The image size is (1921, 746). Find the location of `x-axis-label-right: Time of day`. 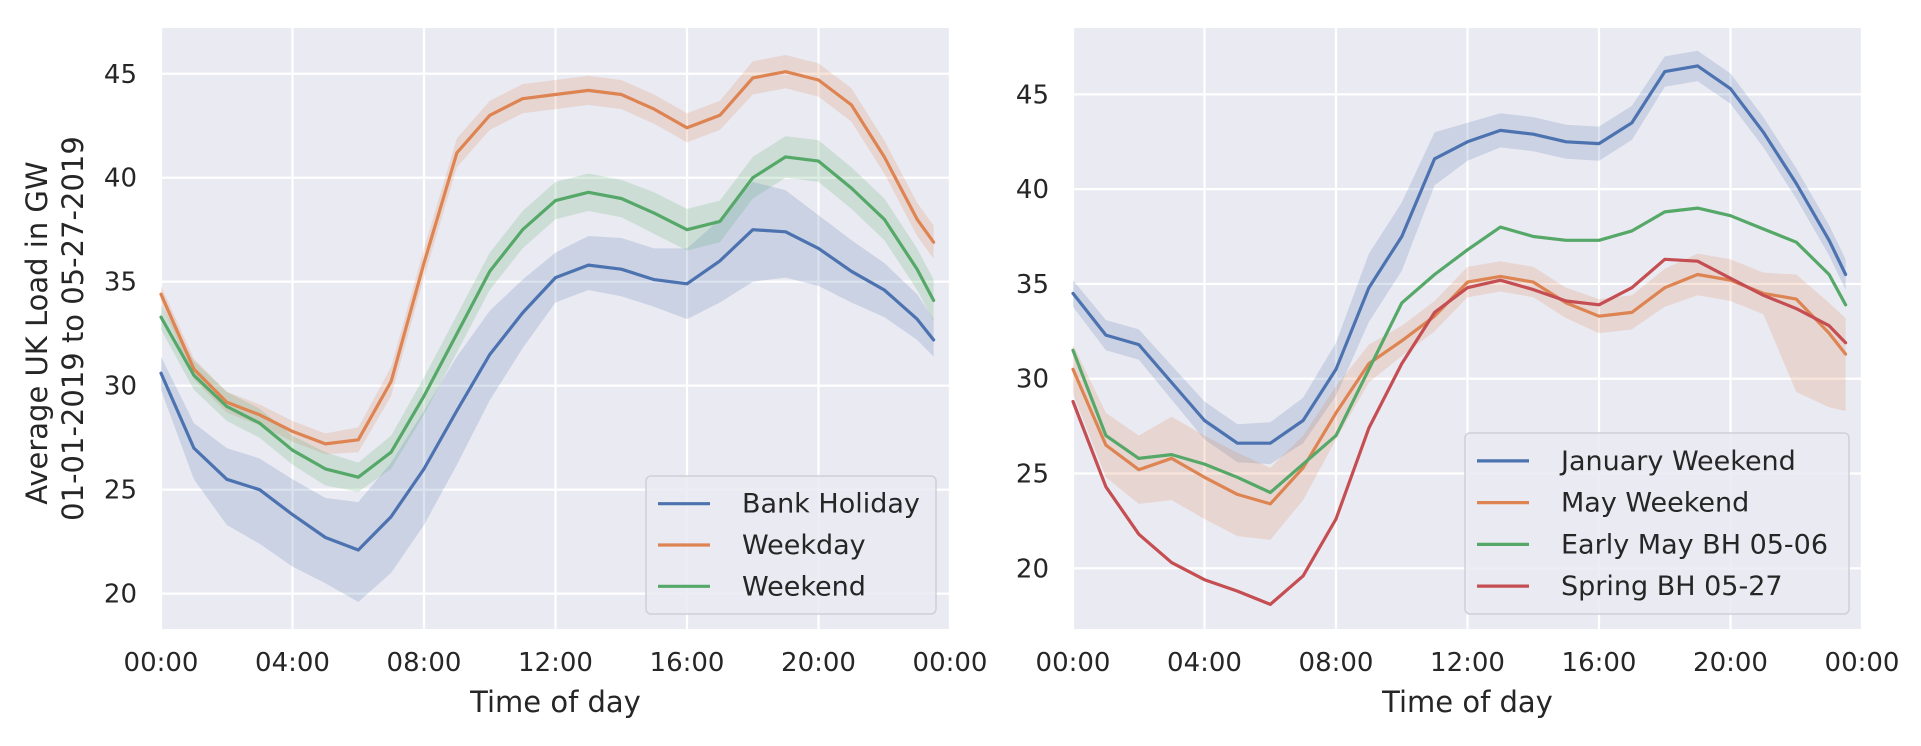

x-axis-label-right: Time of day is located at coordinates (1467, 702).